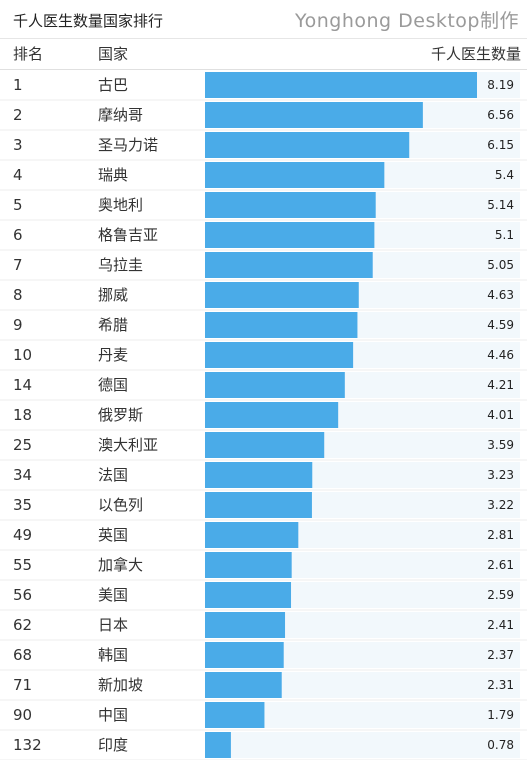 The height and width of the screenshot is (760, 527). I want to click on value-label: 2.41, so click(500, 625).